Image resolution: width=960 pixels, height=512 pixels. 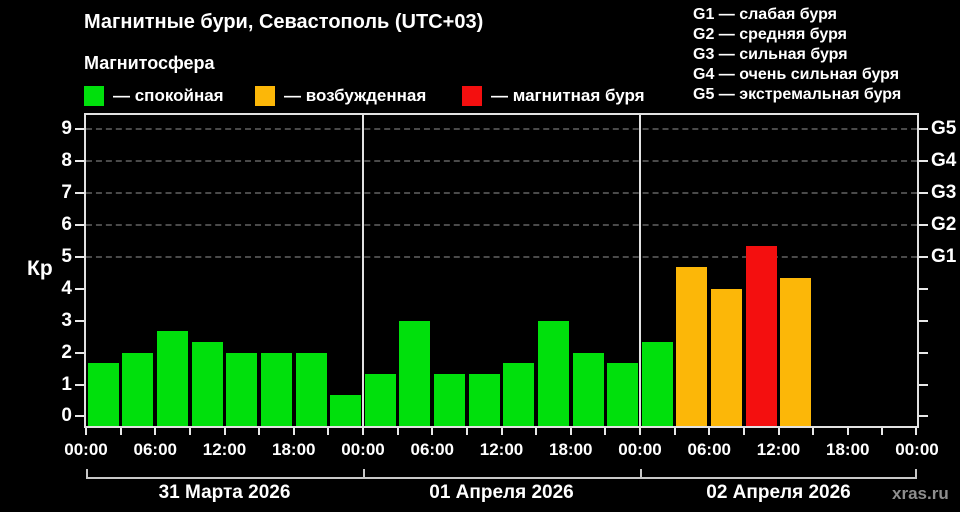 I want to click on y-axis-label: 9, so click(x=66, y=129).